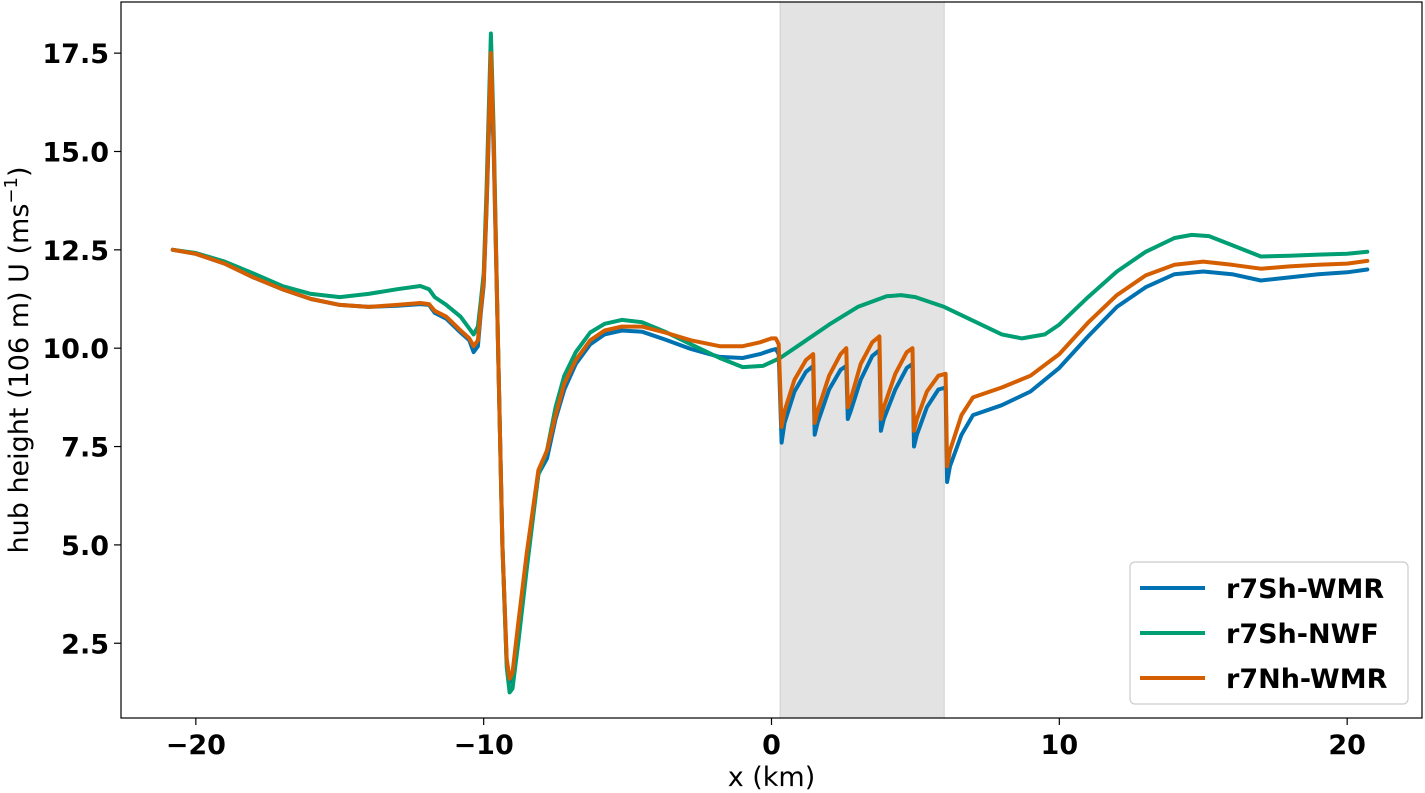 The width and height of the screenshot is (1425, 793). I want to click on x-tick-label: −20, so click(196, 745).